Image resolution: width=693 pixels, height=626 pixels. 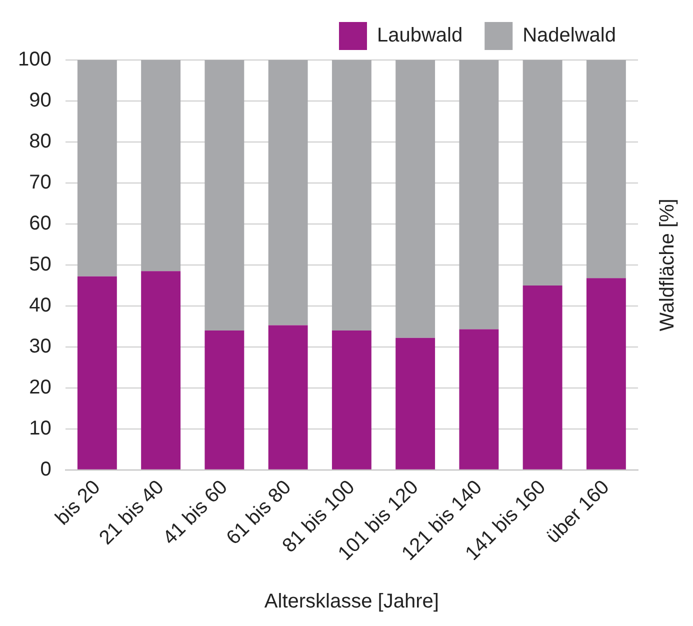 I want to click on y-tick-label: 40, so click(x=40, y=305).